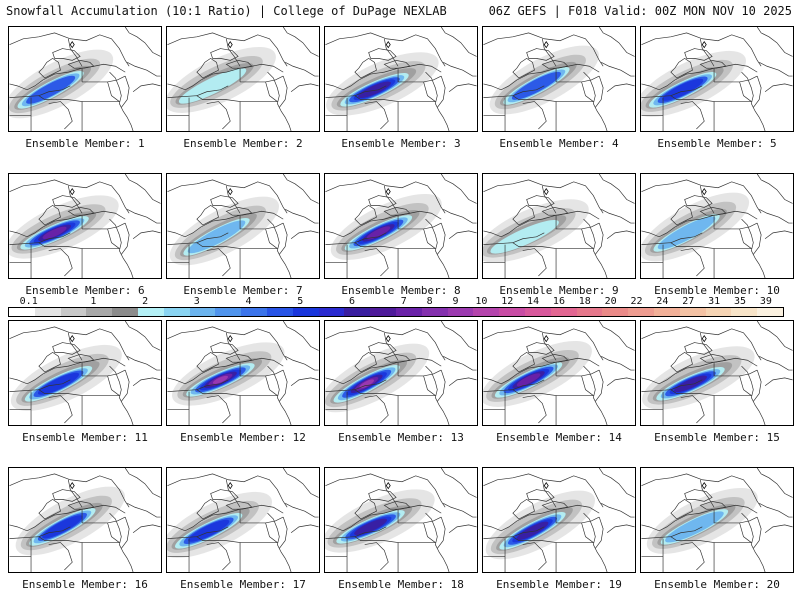  I want to click on panel-label: Ensemble Member: 7, so click(243, 290).